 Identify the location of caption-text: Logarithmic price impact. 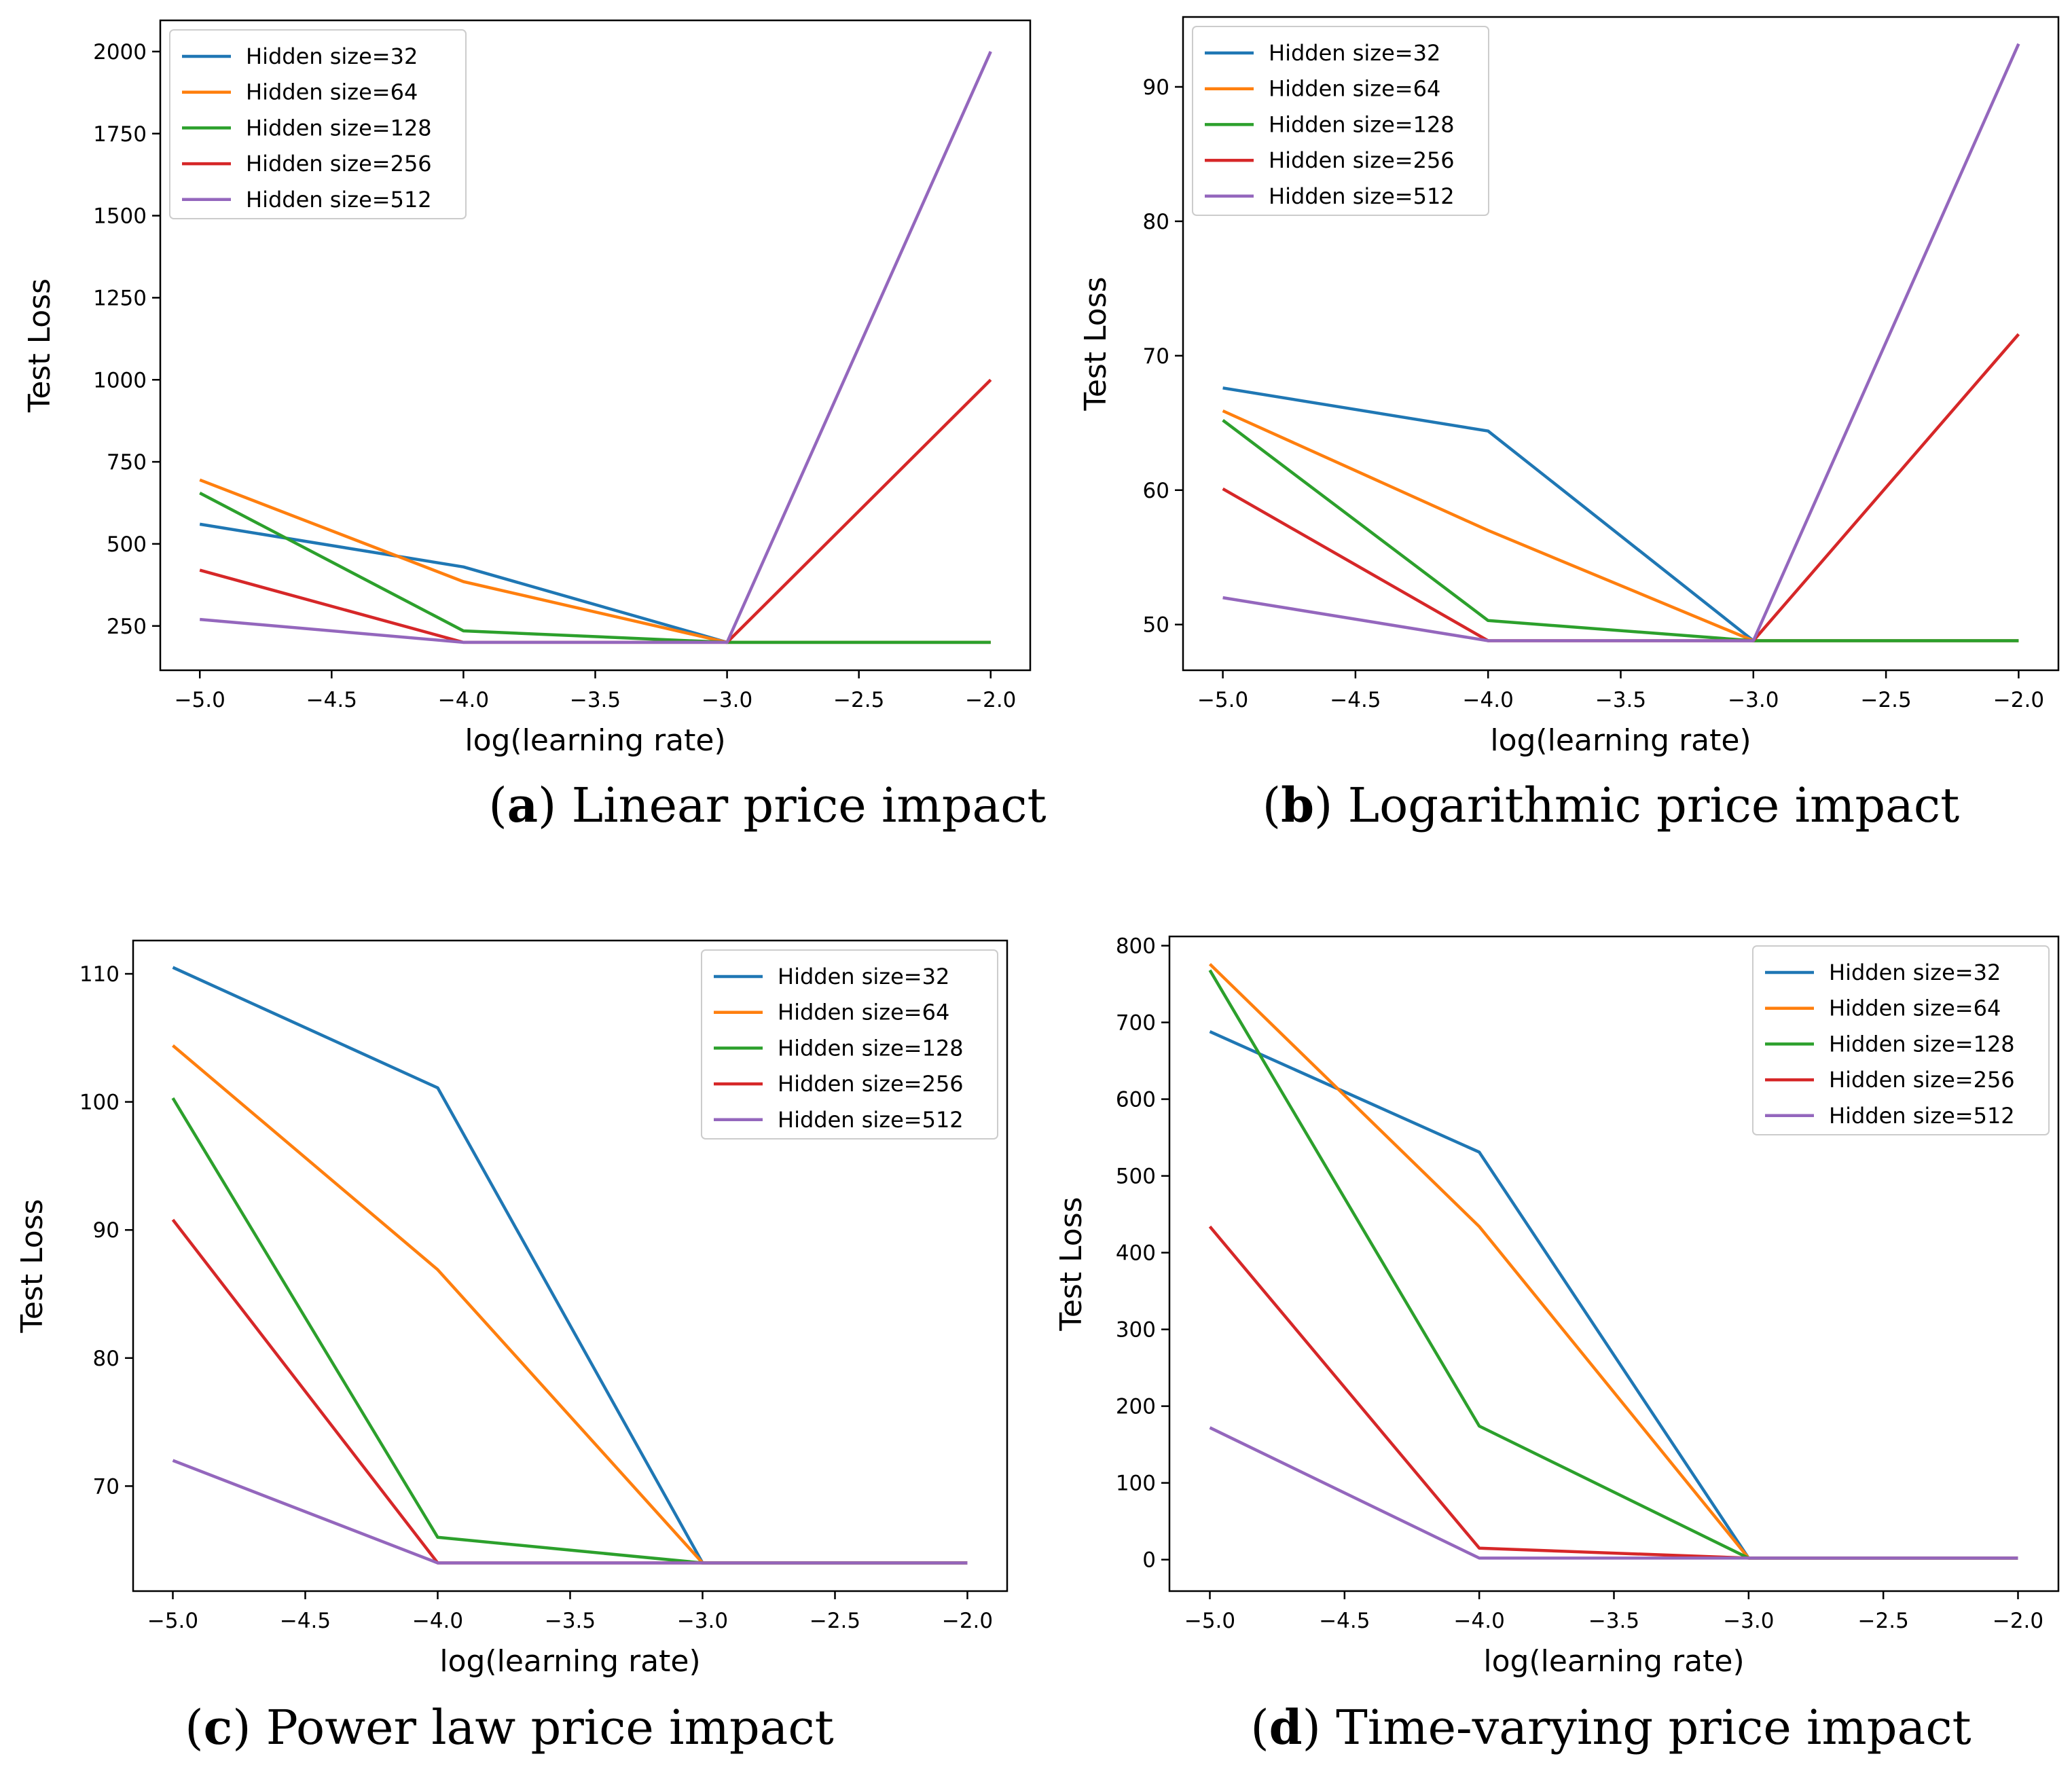
(1654, 805).